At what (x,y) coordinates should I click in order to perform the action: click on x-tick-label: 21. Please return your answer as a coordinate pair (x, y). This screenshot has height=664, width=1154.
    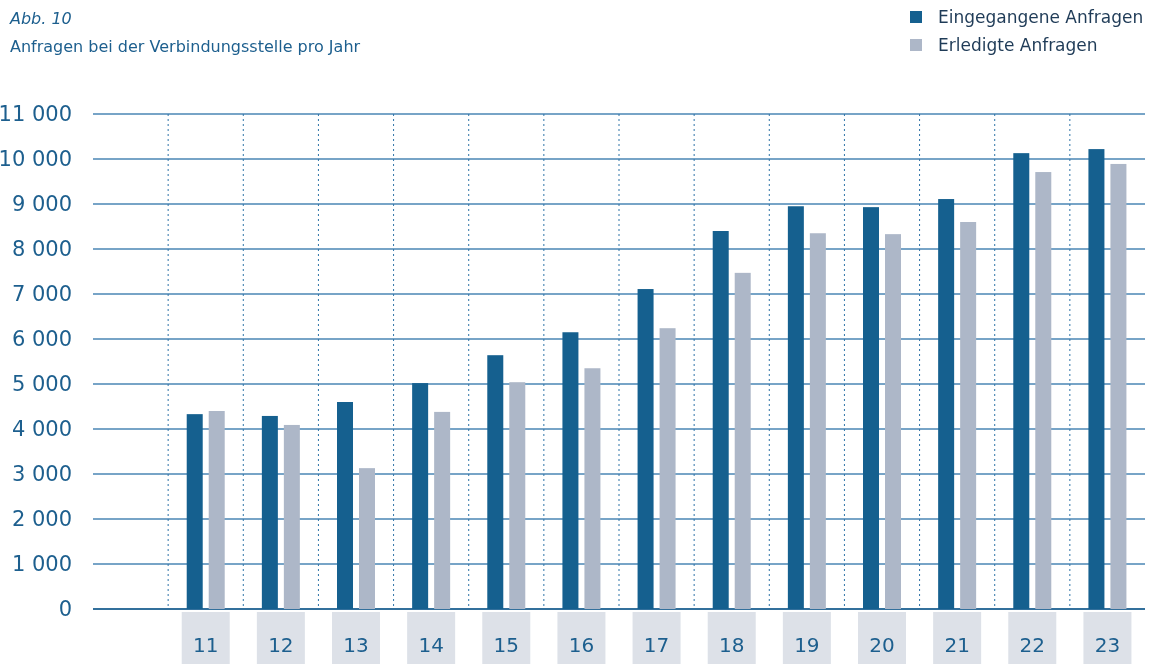
    Looking at the image, I should click on (957, 645).